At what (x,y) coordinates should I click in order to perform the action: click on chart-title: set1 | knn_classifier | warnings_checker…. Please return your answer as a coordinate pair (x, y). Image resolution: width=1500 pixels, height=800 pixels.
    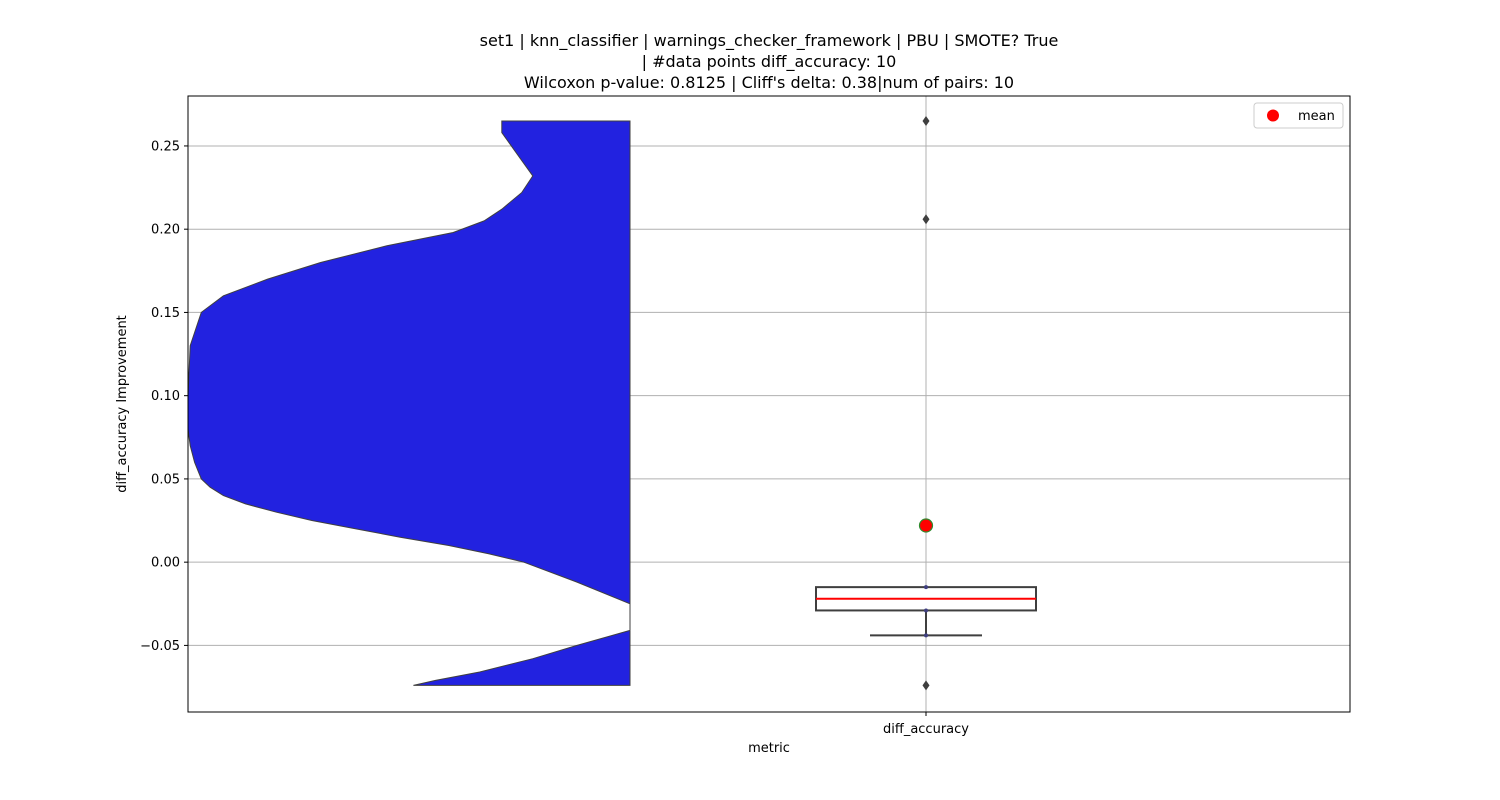
    Looking at the image, I should click on (769, 61).